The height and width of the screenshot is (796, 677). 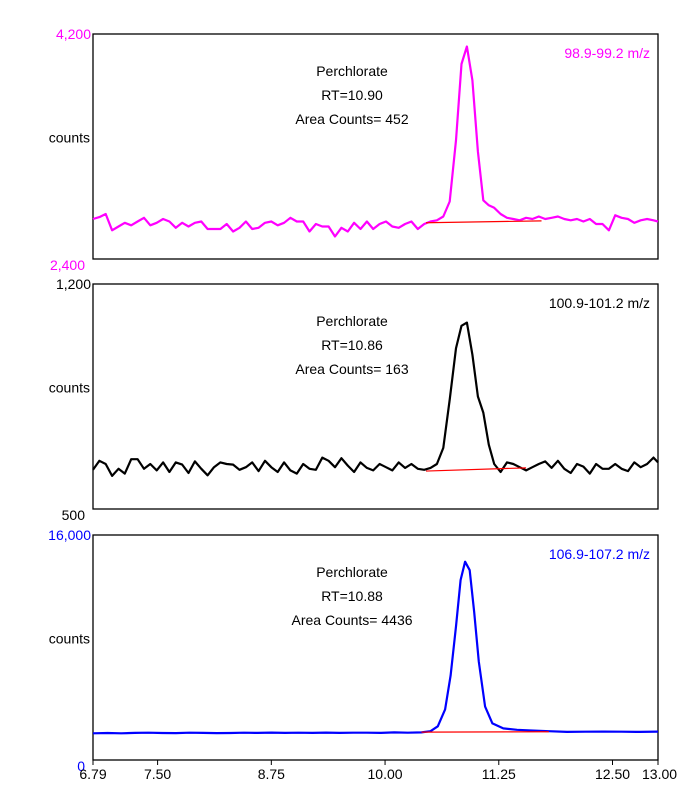 What do you see at coordinates (69, 639) in the screenshot?
I see `panel3-ylabel: counts` at bounding box center [69, 639].